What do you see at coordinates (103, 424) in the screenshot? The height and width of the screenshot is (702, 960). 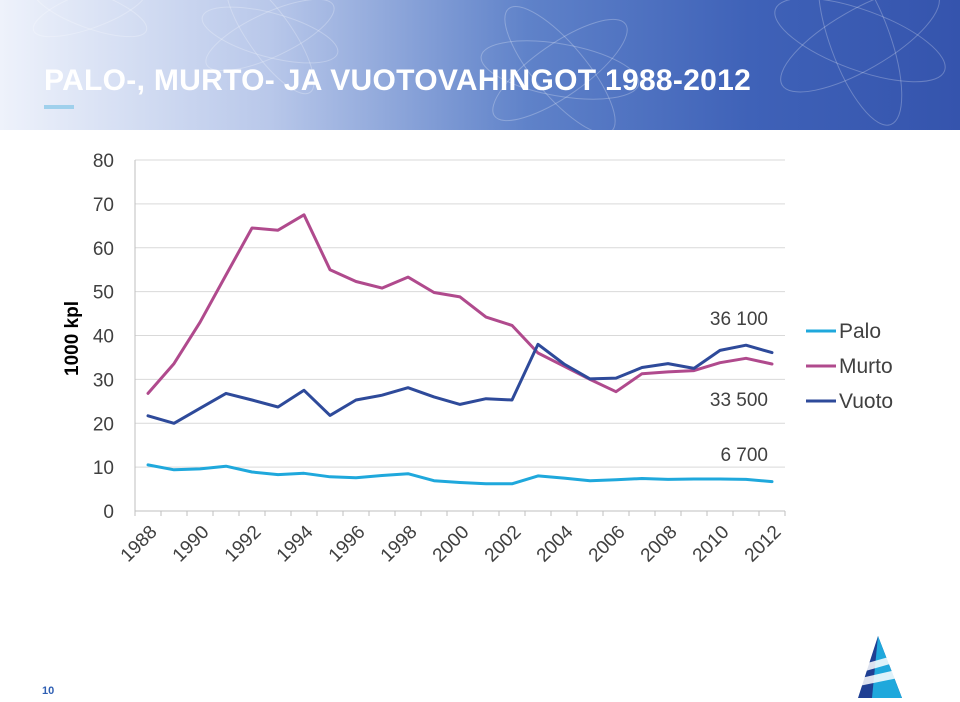 I see `y-tick-label: 20` at bounding box center [103, 424].